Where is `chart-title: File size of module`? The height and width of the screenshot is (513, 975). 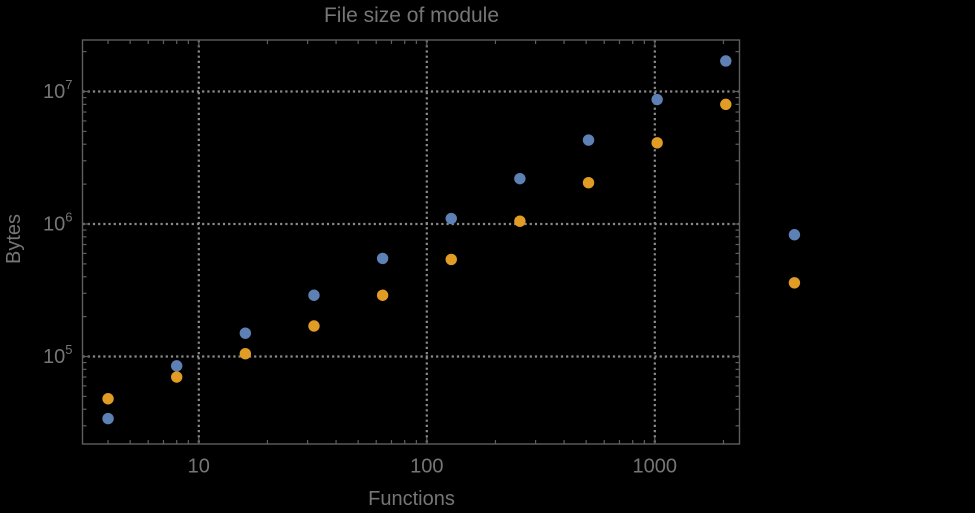 chart-title: File size of module is located at coordinates (411, 15).